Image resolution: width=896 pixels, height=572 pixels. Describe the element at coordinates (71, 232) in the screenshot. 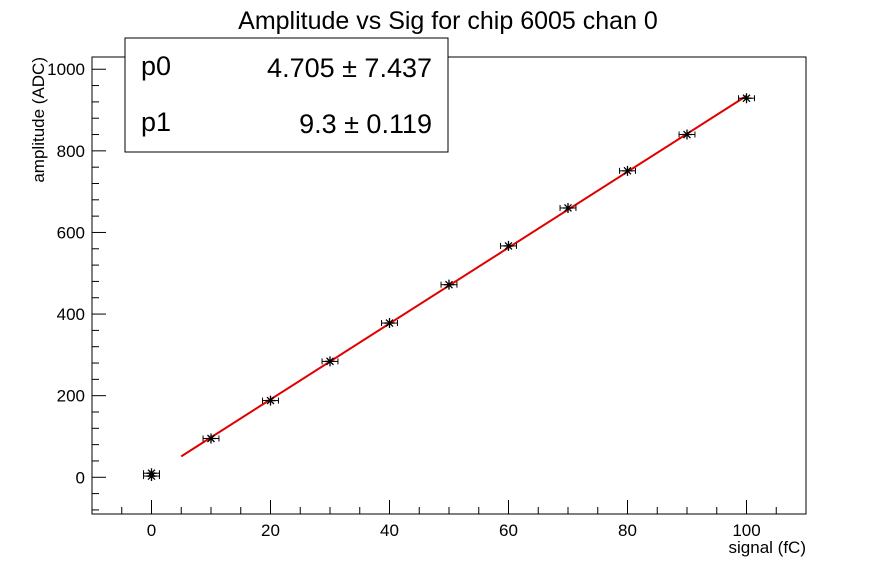

I see `y-tick-label: 600` at that location.